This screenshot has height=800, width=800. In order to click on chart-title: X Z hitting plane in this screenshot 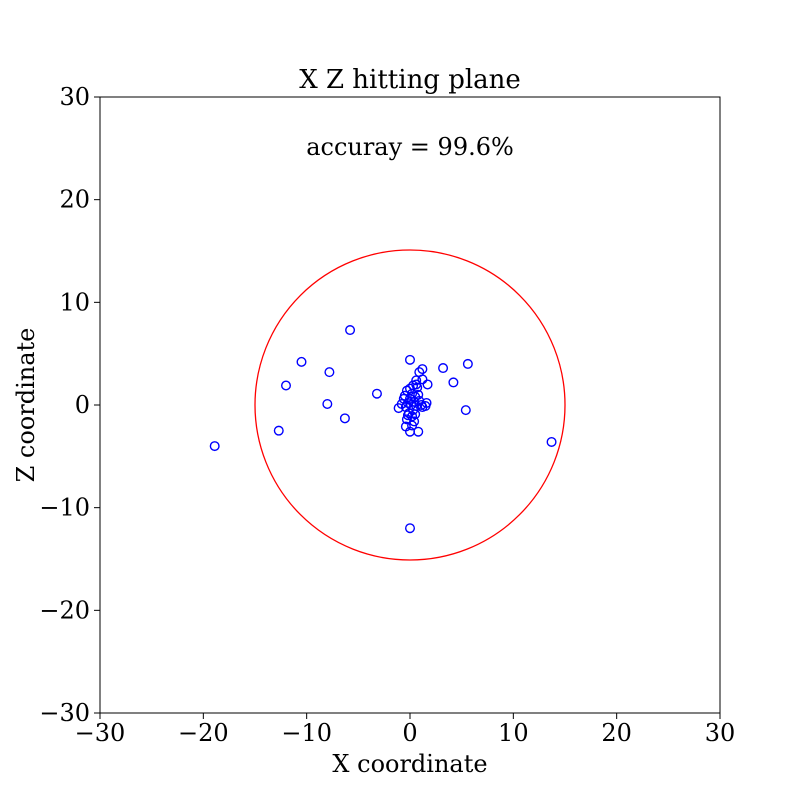, I will do `click(410, 80)`.